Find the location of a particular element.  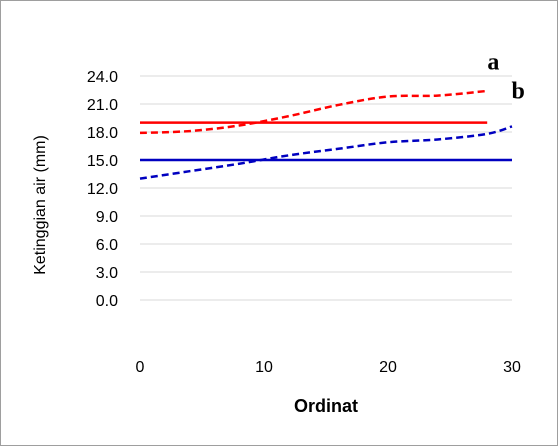

x-tick-label: 10 is located at coordinates (264, 367).